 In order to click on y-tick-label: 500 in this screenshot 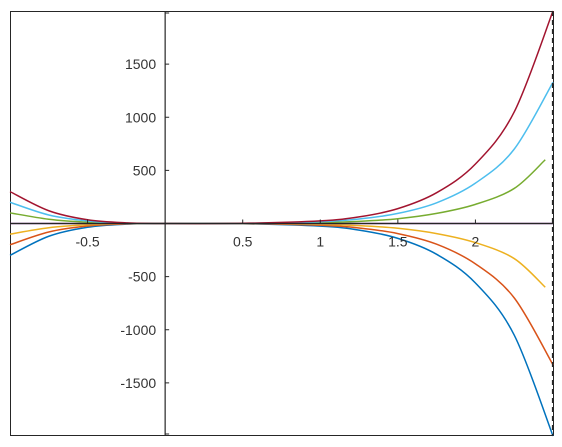, I will do `click(145, 170)`.